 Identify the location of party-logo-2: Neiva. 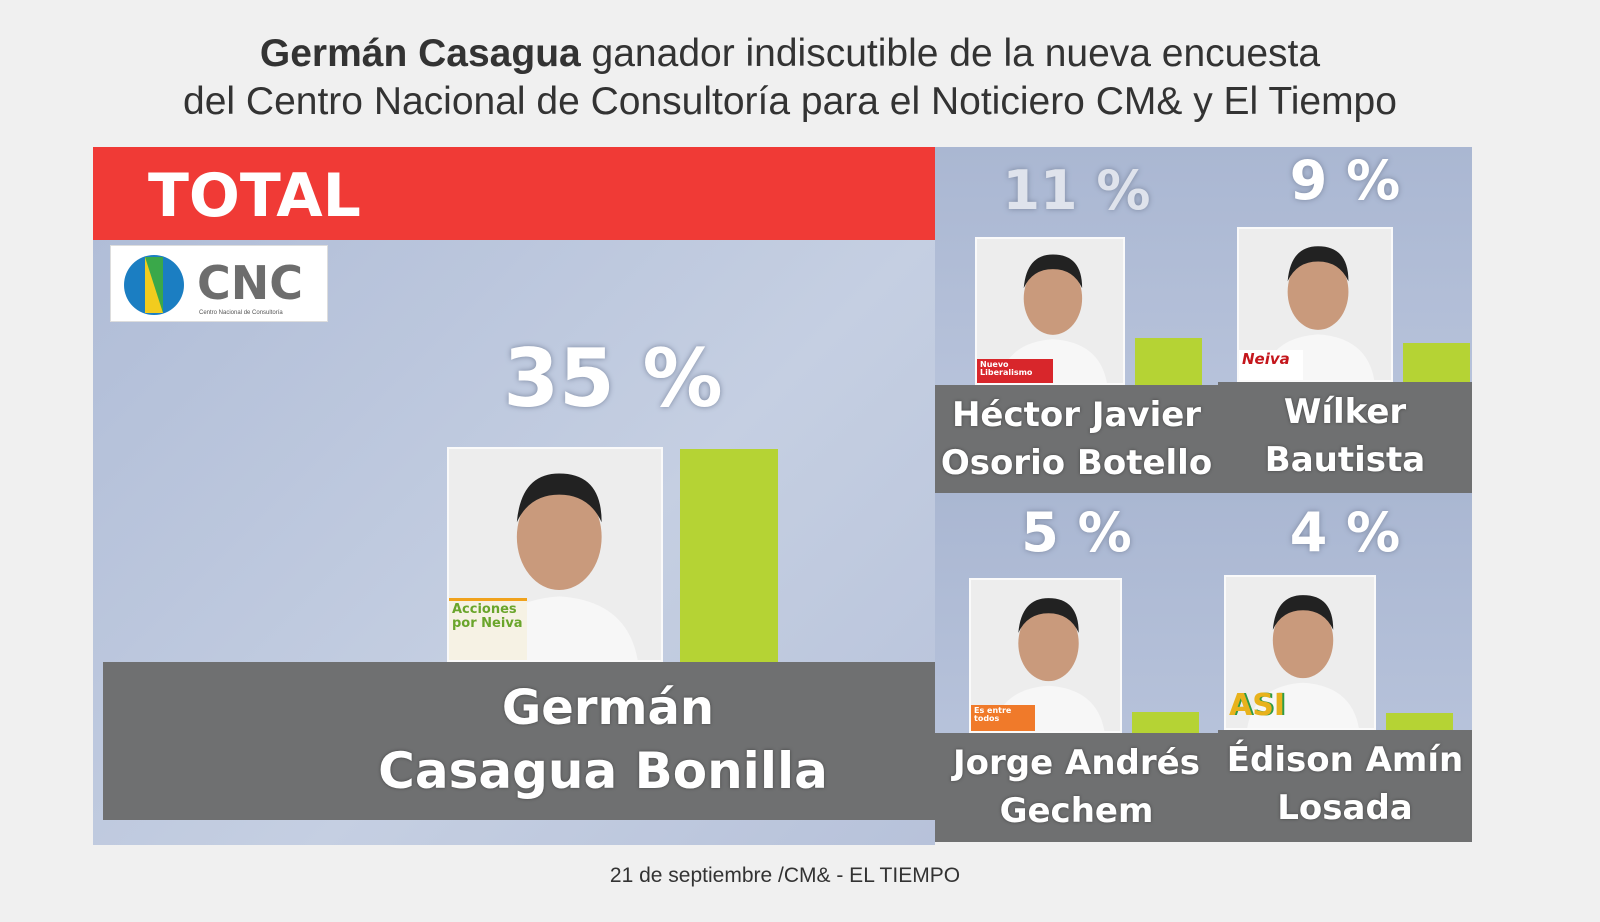
(1271, 365).